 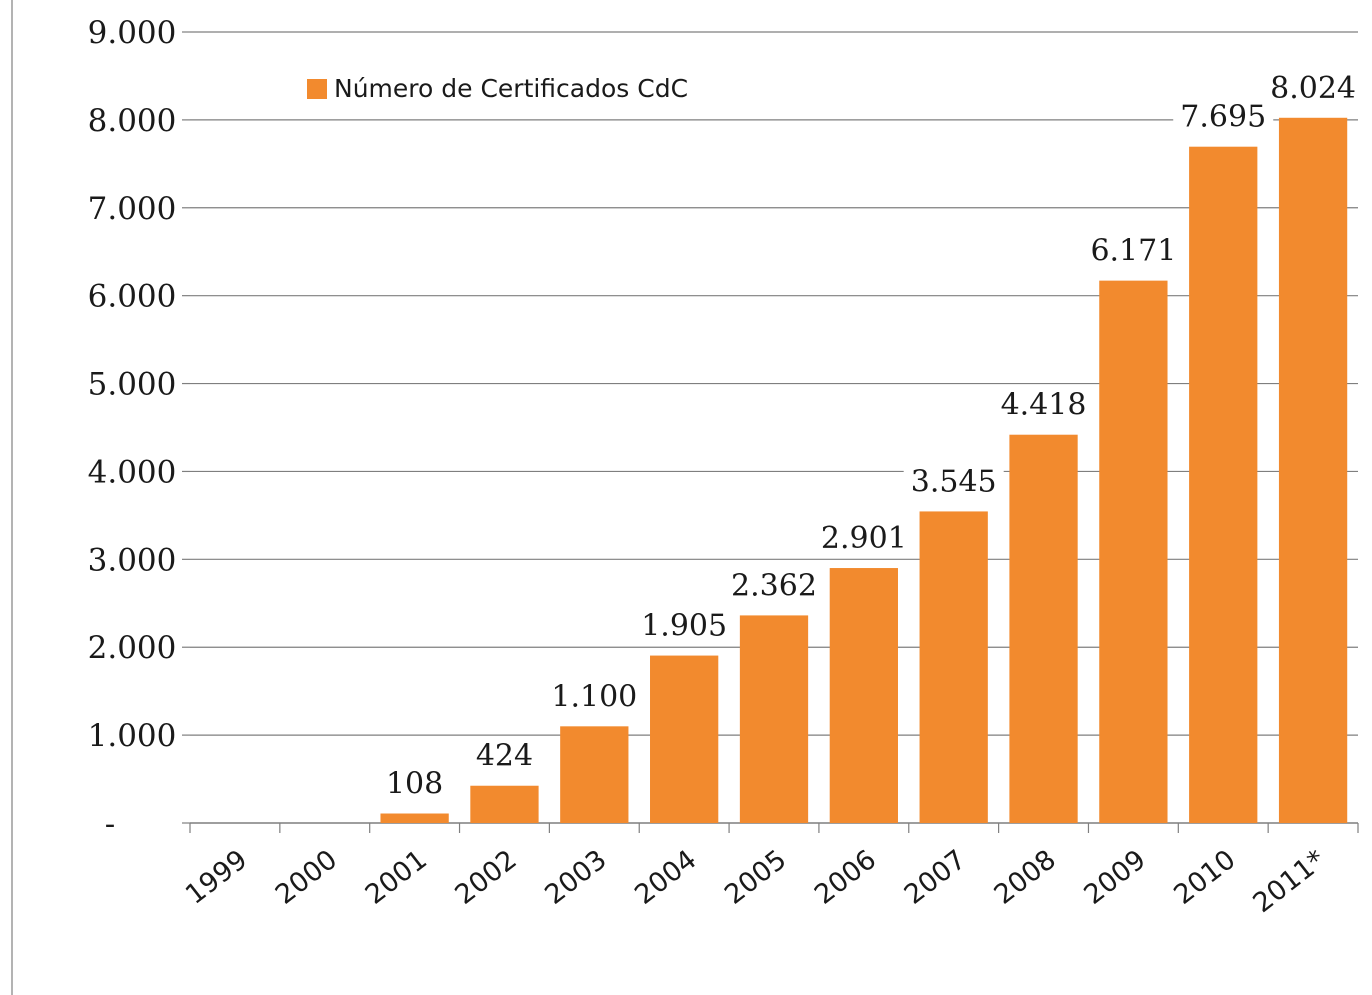 What do you see at coordinates (511, 88) in the screenshot?
I see `legend-label: Número de Certificados CdC` at bounding box center [511, 88].